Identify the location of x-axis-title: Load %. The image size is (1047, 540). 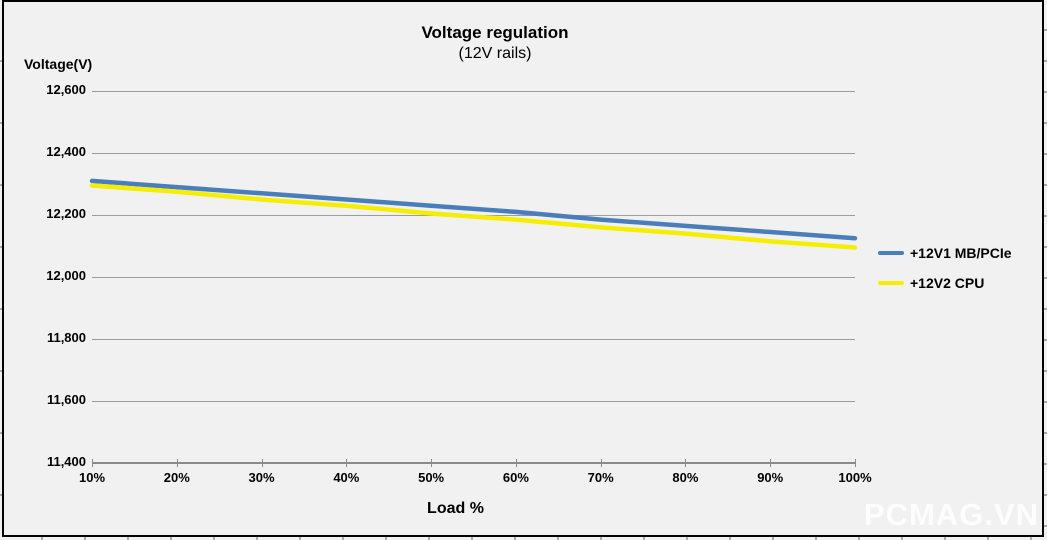
(455, 508).